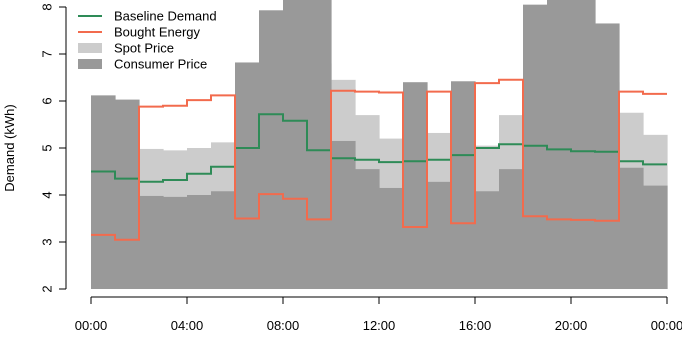  I want to click on y-tick-label: 5, so click(47, 147).